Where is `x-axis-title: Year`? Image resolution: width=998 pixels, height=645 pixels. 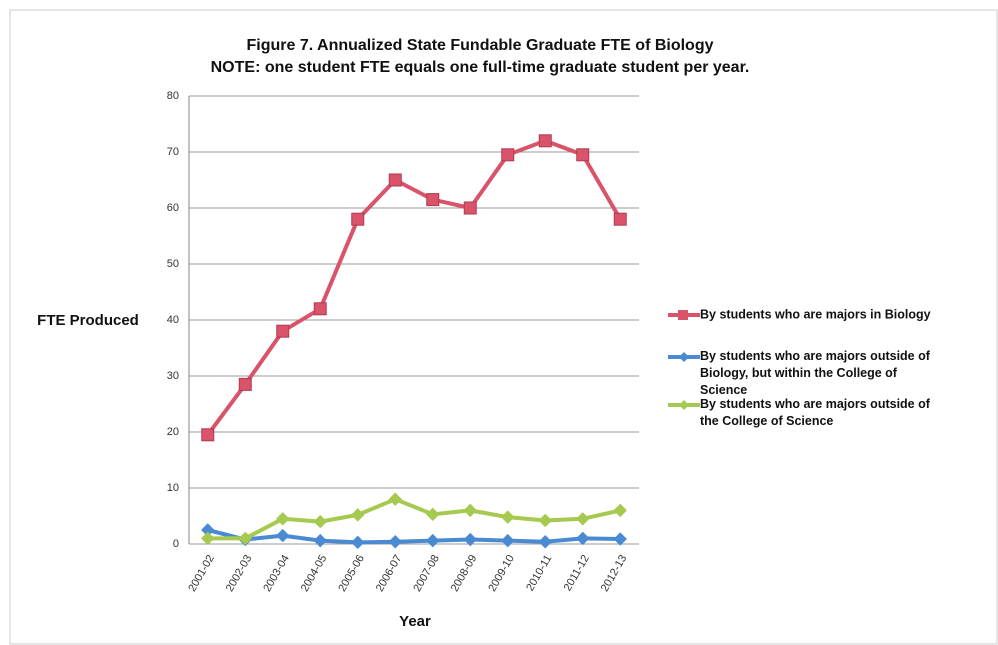
x-axis-title: Year is located at coordinates (415, 621).